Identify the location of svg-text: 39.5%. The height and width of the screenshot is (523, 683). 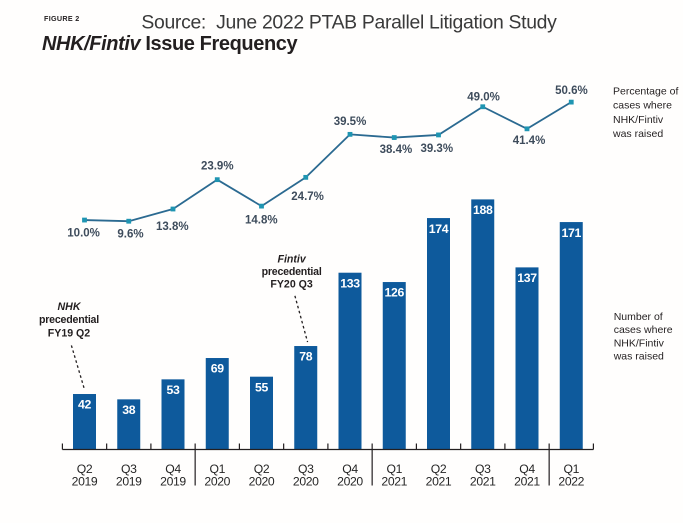
(350, 122).